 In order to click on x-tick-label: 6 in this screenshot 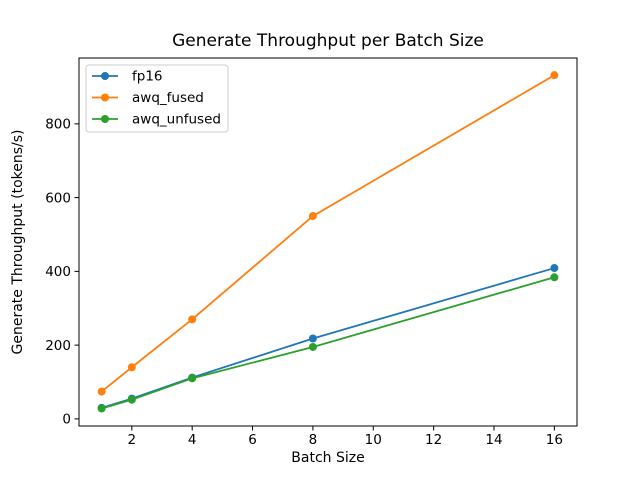, I will do `click(252, 440)`.